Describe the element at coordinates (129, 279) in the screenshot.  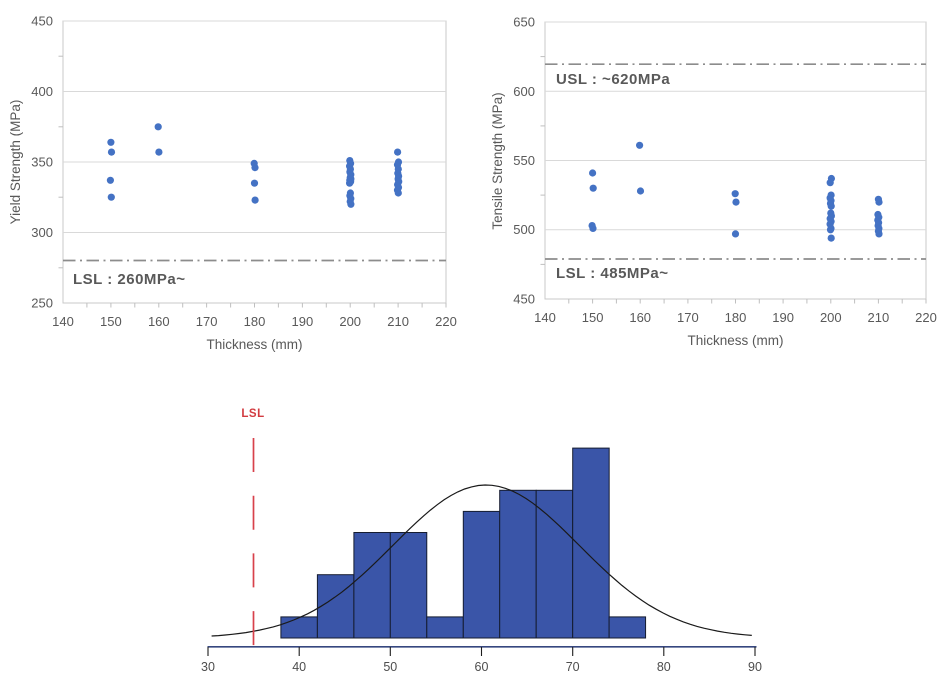
I see `svg-text: LSL : 260MPa~` at that location.